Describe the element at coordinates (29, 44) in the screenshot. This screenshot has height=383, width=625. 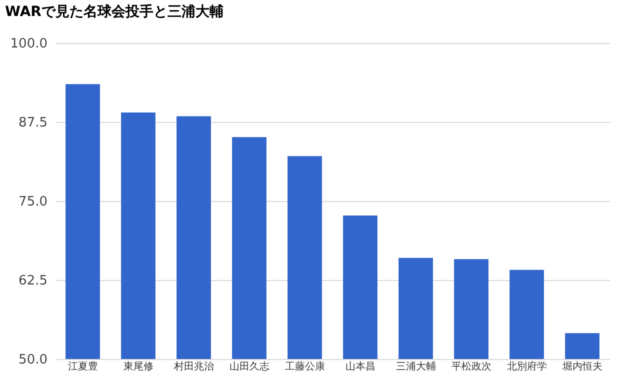
I see `y-tick-label: 100.0` at that location.